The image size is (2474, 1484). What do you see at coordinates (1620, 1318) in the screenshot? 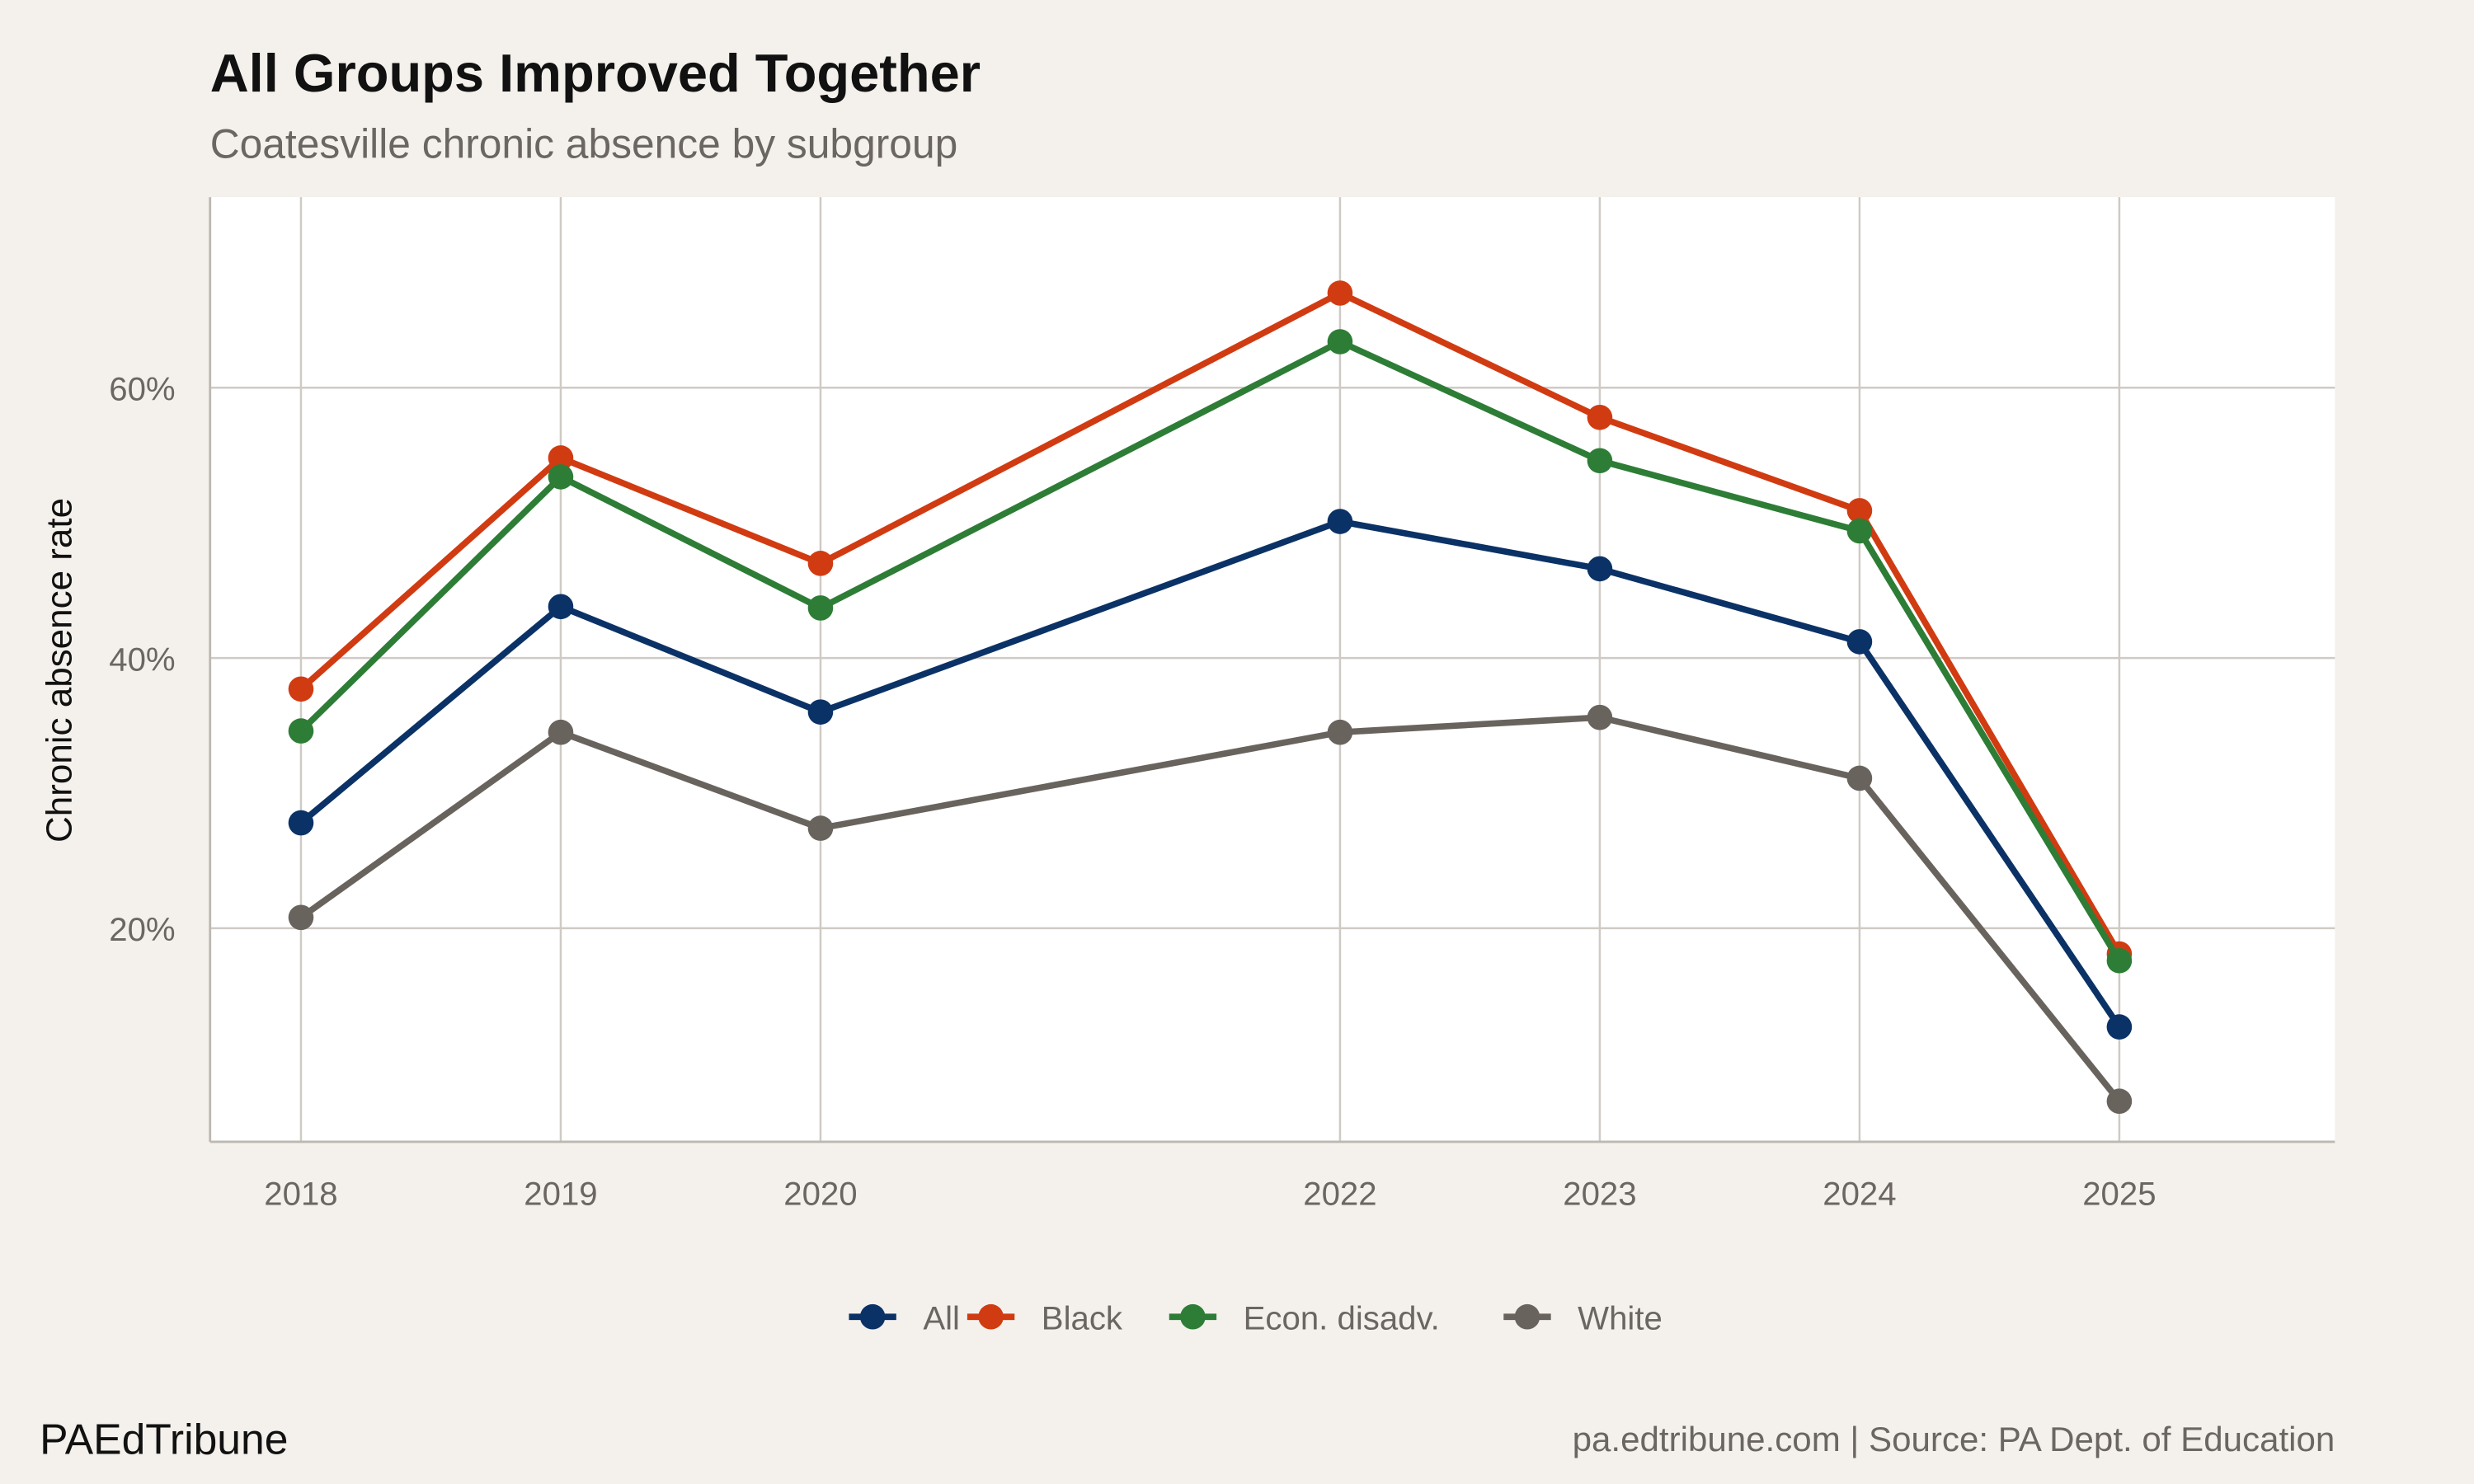
I see `legend-label: White` at bounding box center [1620, 1318].